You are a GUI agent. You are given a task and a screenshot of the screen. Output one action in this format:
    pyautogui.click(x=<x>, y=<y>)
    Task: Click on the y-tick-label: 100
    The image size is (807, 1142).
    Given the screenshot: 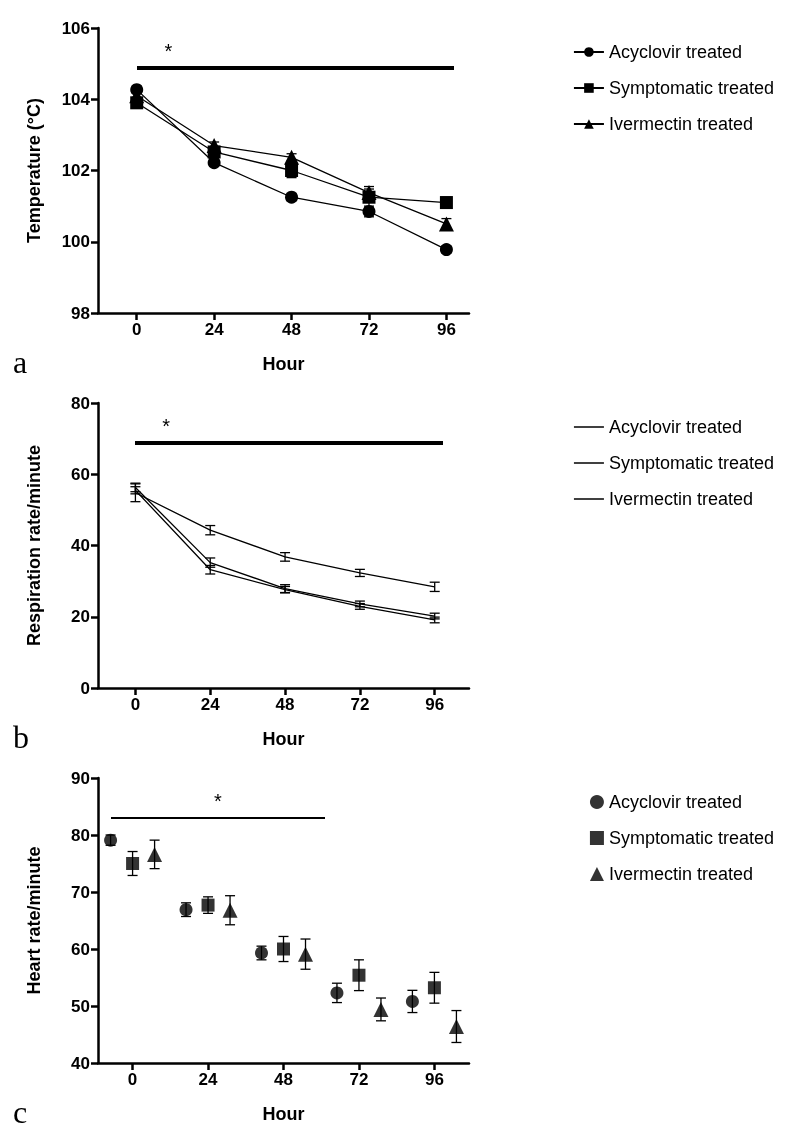 What is the action you would take?
    pyautogui.click(x=75, y=242)
    